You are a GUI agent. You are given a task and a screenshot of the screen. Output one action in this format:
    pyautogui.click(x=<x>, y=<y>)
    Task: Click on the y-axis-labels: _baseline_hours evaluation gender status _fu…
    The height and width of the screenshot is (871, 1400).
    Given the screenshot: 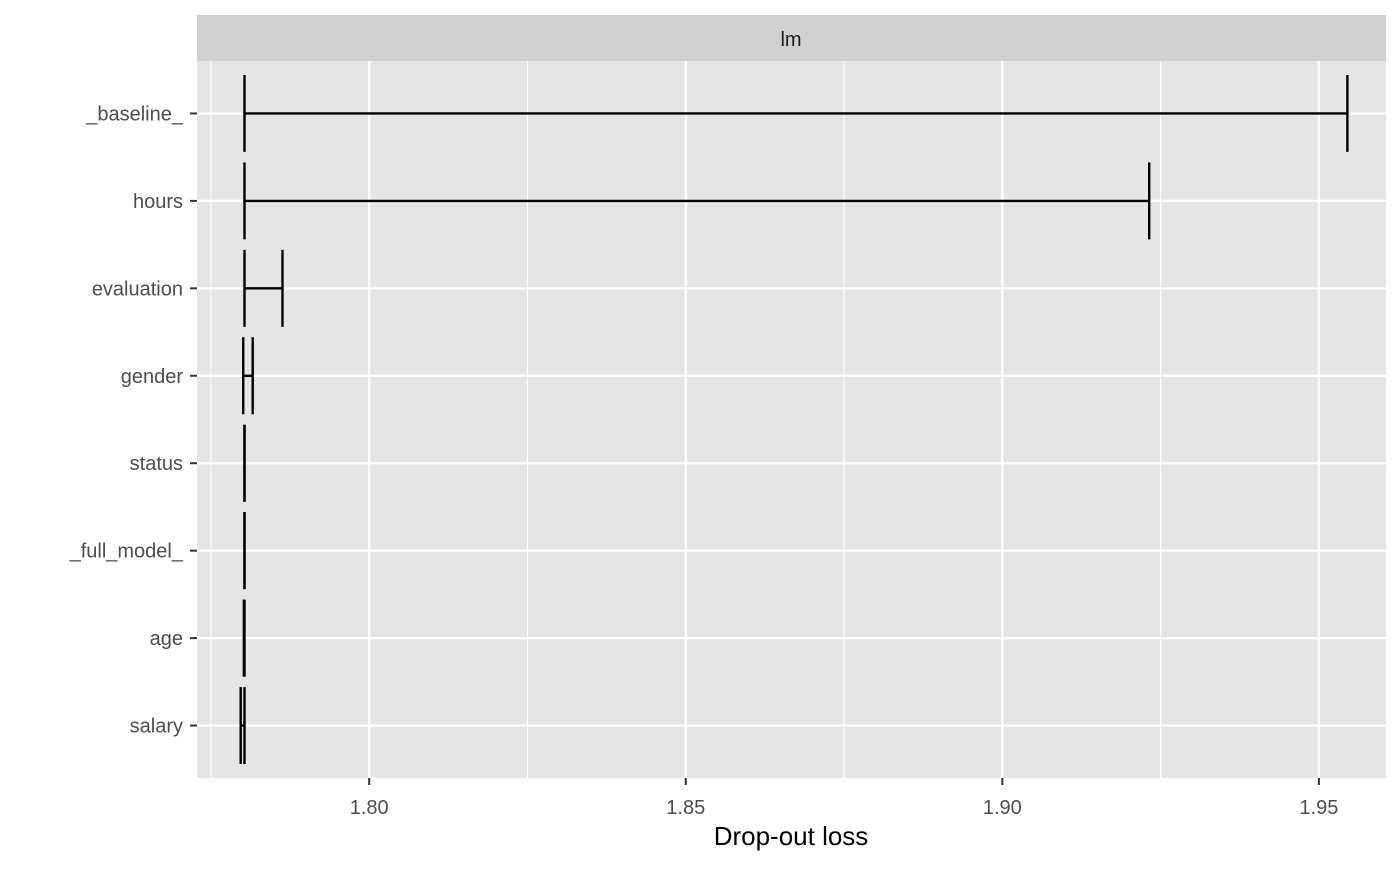 What is the action you would take?
    pyautogui.click(x=126, y=420)
    